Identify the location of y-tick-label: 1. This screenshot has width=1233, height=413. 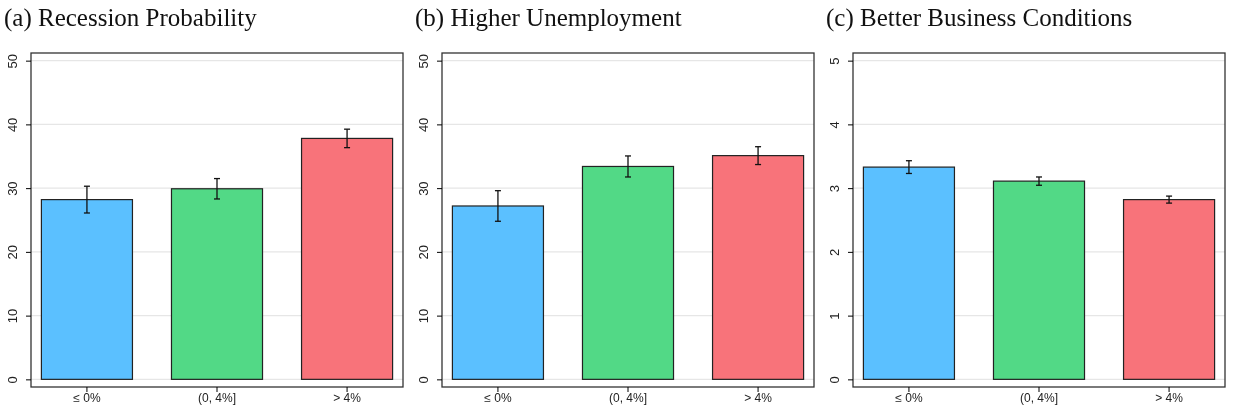
(834, 316).